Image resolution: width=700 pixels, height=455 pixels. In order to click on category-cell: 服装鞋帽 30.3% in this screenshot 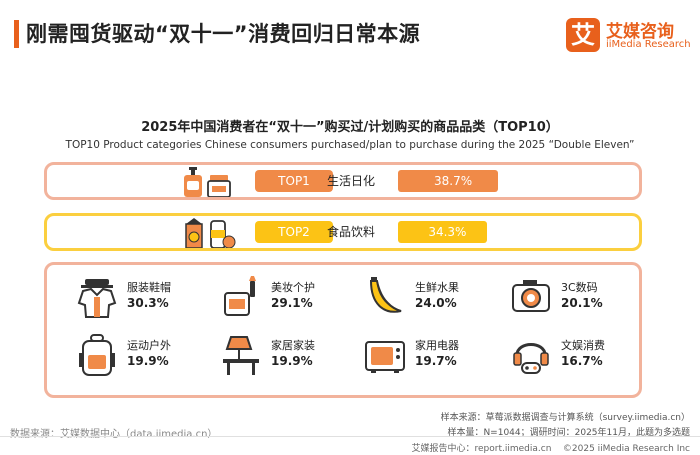, I will do `click(148, 299)`.